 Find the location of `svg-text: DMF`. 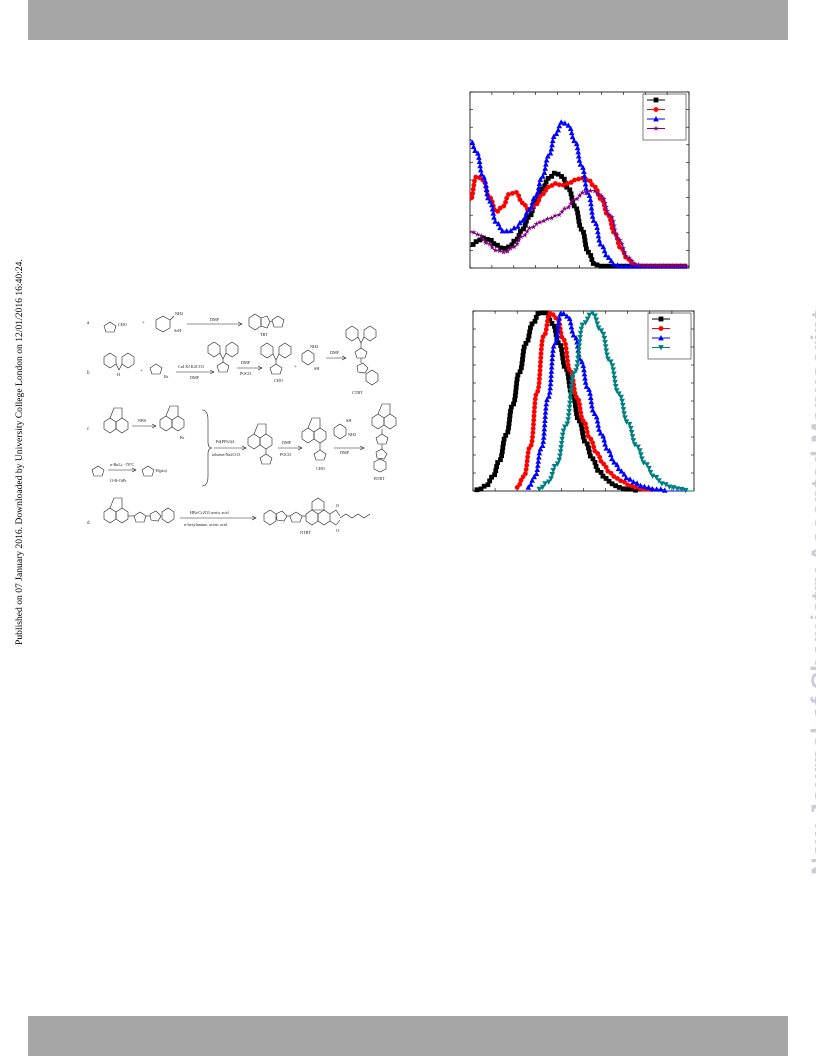

svg-text: DMF is located at coordinates (215, 319).